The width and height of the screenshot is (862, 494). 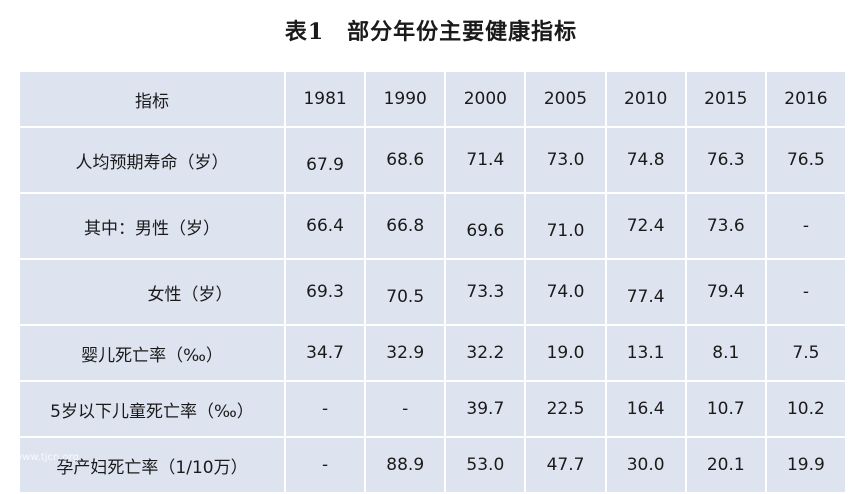 I want to click on table-cell: 53.0, so click(x=485, y=465).